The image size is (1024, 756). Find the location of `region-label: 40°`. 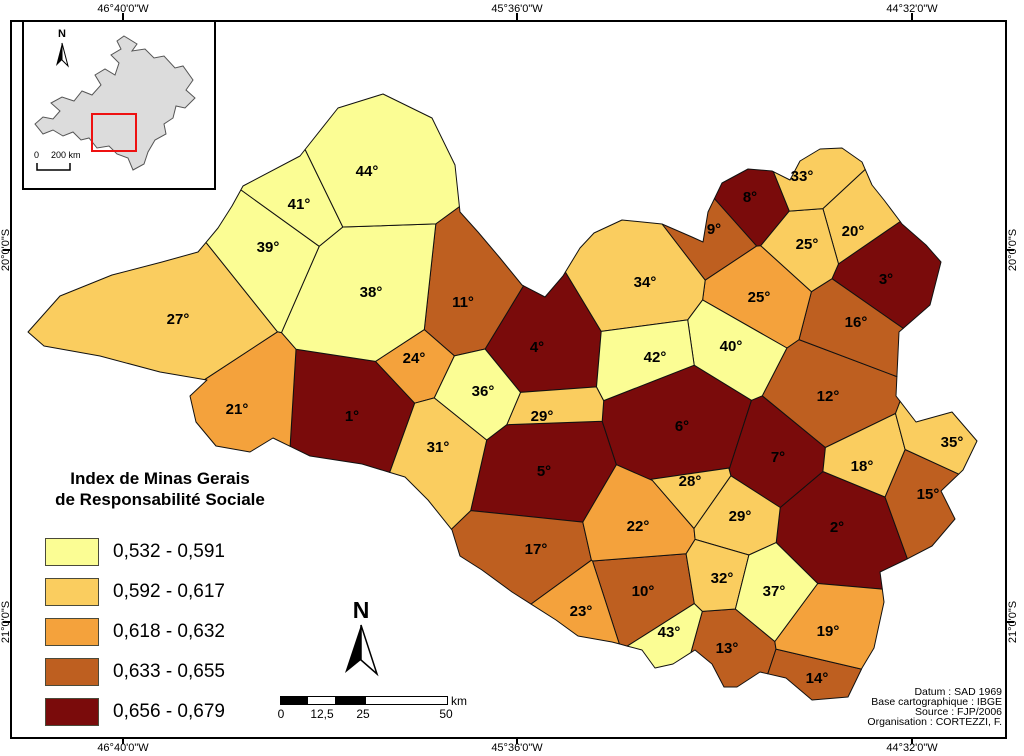

region-label: 40° is located at coordinates (731, 346).